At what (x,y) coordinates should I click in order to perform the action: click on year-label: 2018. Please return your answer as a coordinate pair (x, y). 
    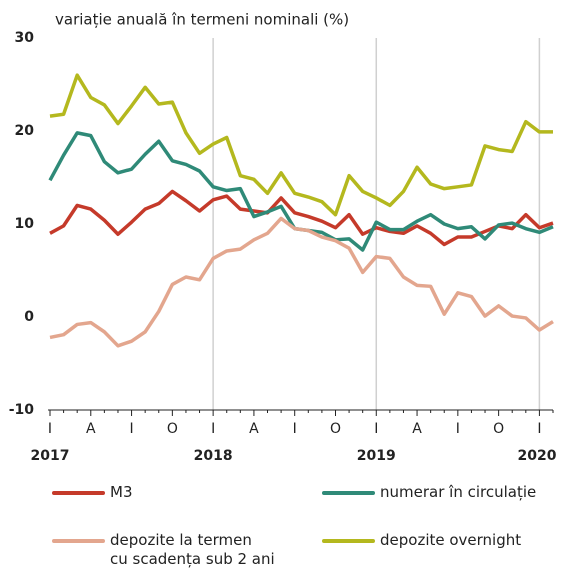
    Looking at the image, I should click on (213, 456).